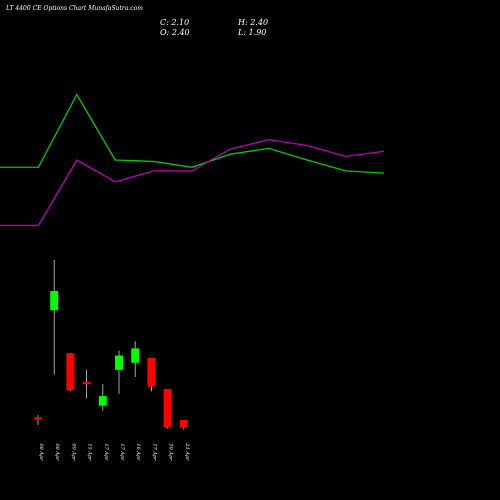 Image resolution: width=500 pixels, height=500 pixels. What do you see at coordinates (73, 452) in the screenshot?
I see `date-label: 09 Apr` at bounding box center [73, 452].